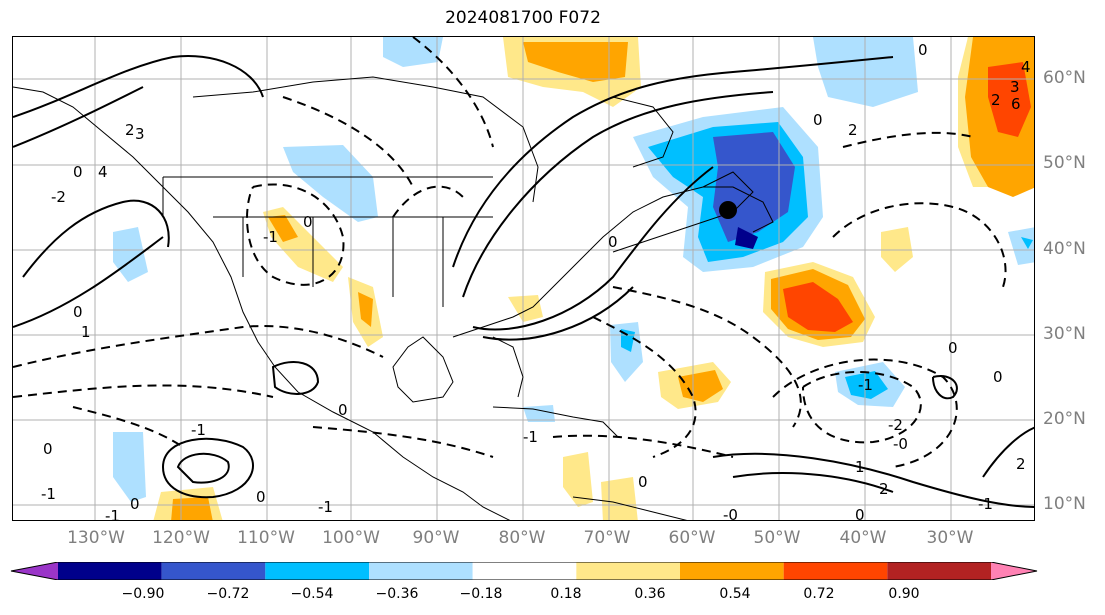 The image size is (1105, 615). What do you see at coordinates (523, 18) in the screenshot?
I see `map-title: 2024081700 F072` at bounding box center [523, 18].